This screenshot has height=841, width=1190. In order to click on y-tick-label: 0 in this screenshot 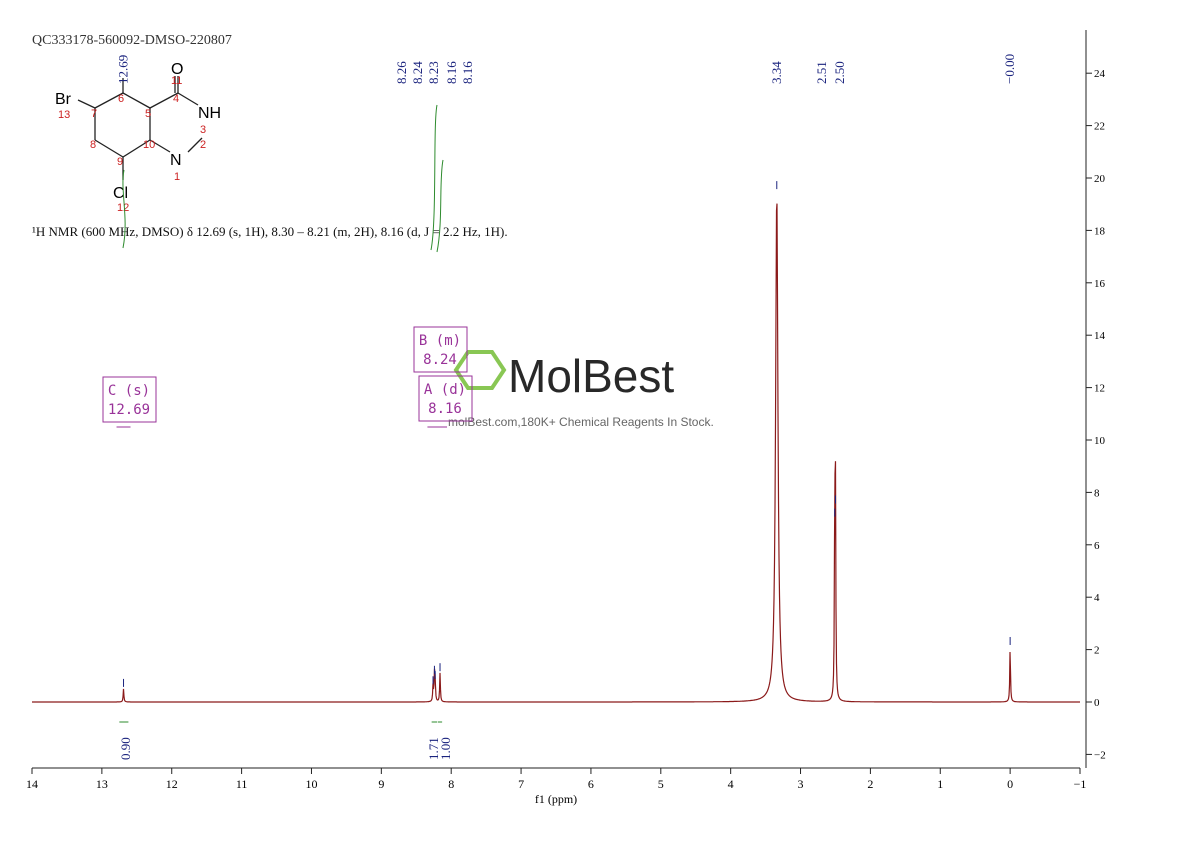, I will do `click(1097, 703)`.